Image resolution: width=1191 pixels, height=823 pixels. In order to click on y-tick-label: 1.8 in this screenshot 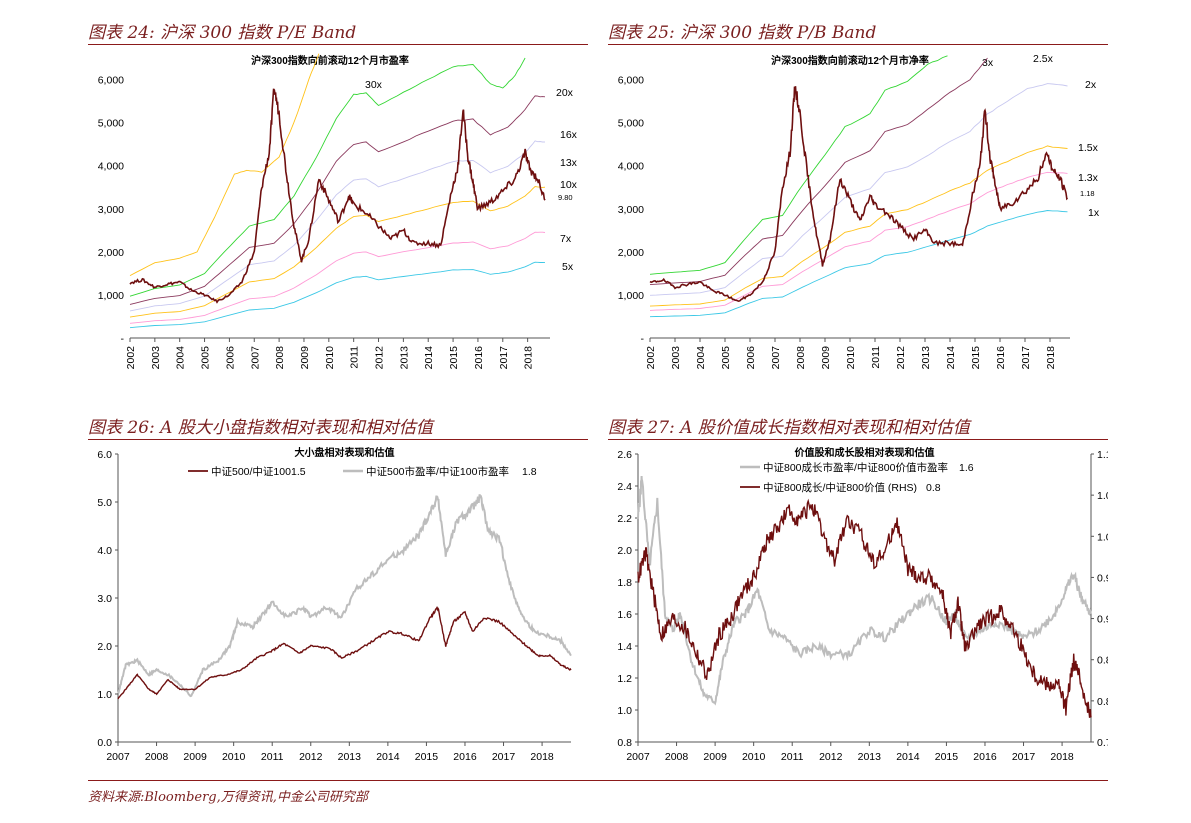, I will do `click(624, 583)`.